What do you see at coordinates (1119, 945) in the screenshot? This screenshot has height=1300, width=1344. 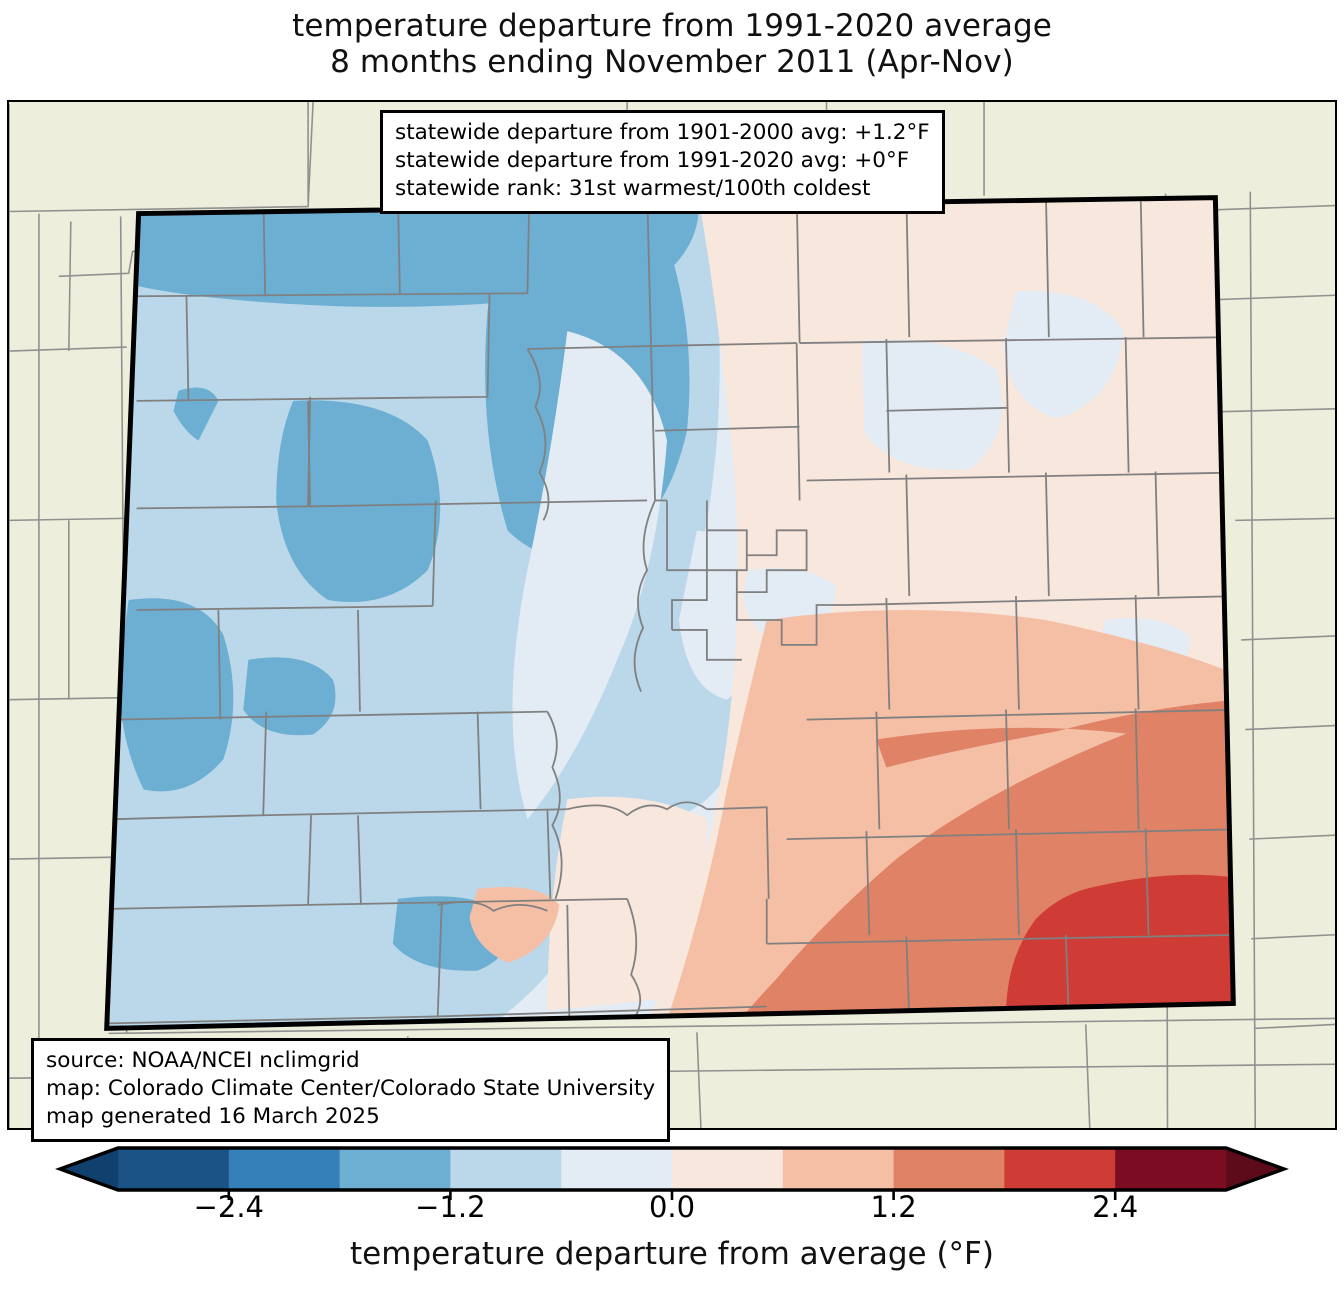 I see `band-deep-red-se-corner` at bounding box center [1119, 945].